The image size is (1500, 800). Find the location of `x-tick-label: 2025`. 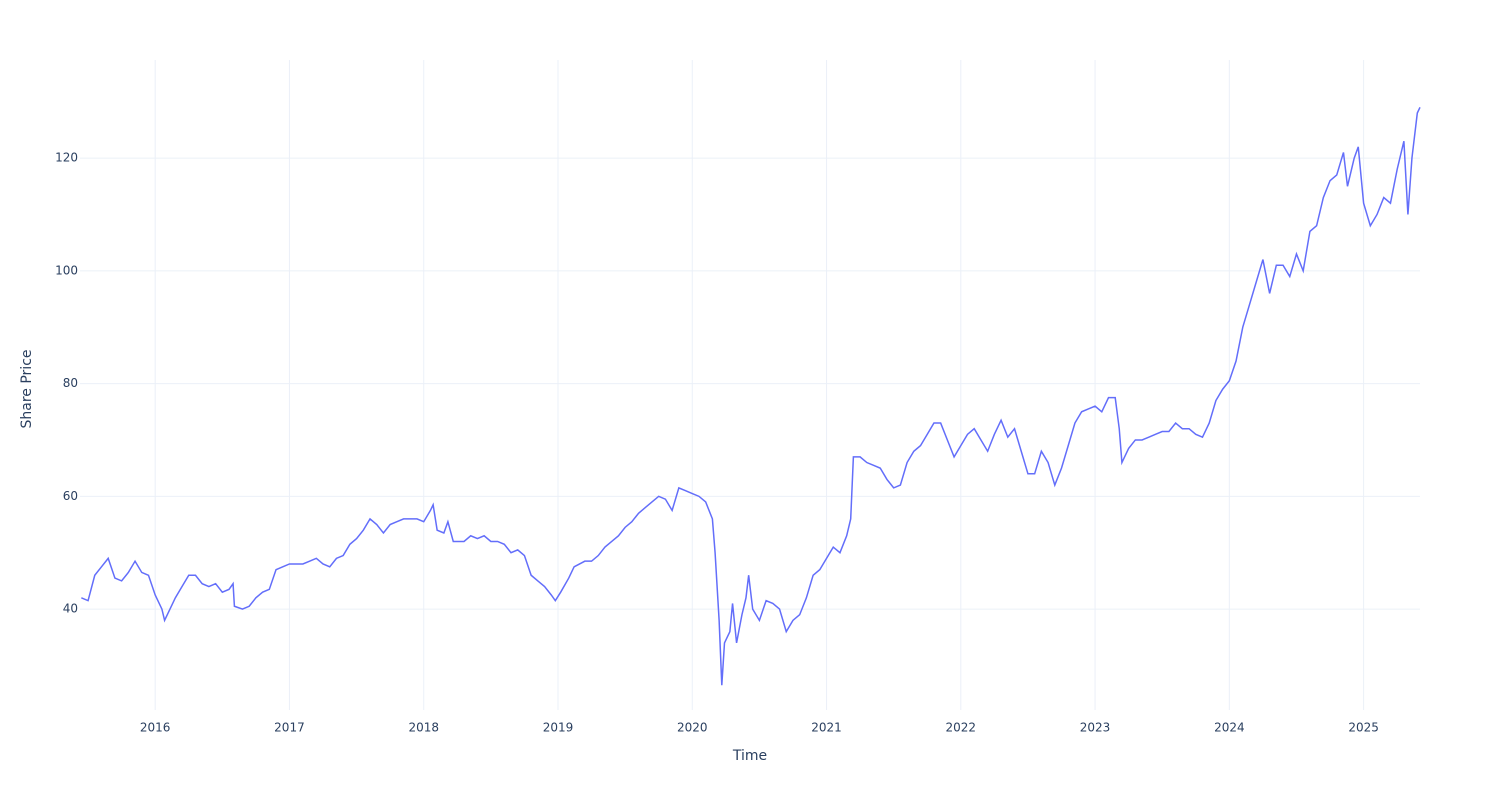

x-tick-label: 2025 is located at coordinates (1363, 728).